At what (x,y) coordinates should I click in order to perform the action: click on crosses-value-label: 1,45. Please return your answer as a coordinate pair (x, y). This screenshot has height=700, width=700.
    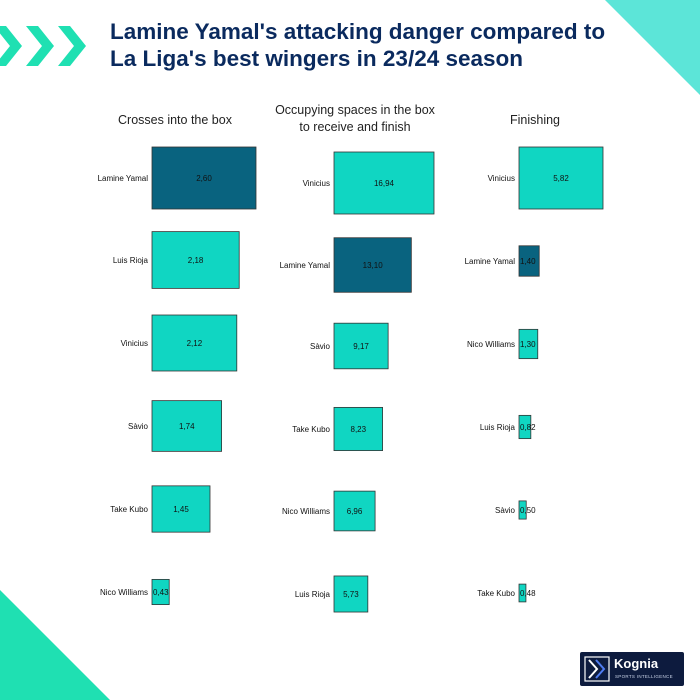
    Looking at the image, I should click on (181, 509).